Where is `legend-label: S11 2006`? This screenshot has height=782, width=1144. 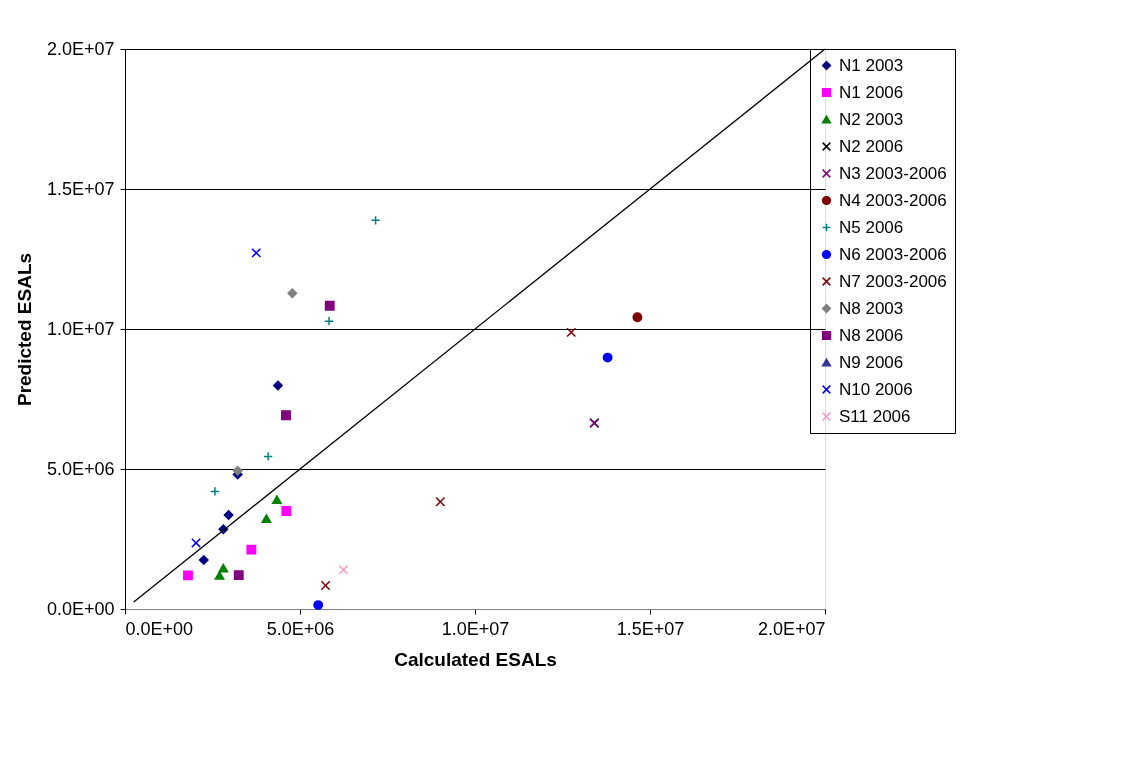 legend-label: S11 2006 is located at coordinates (875, 416).